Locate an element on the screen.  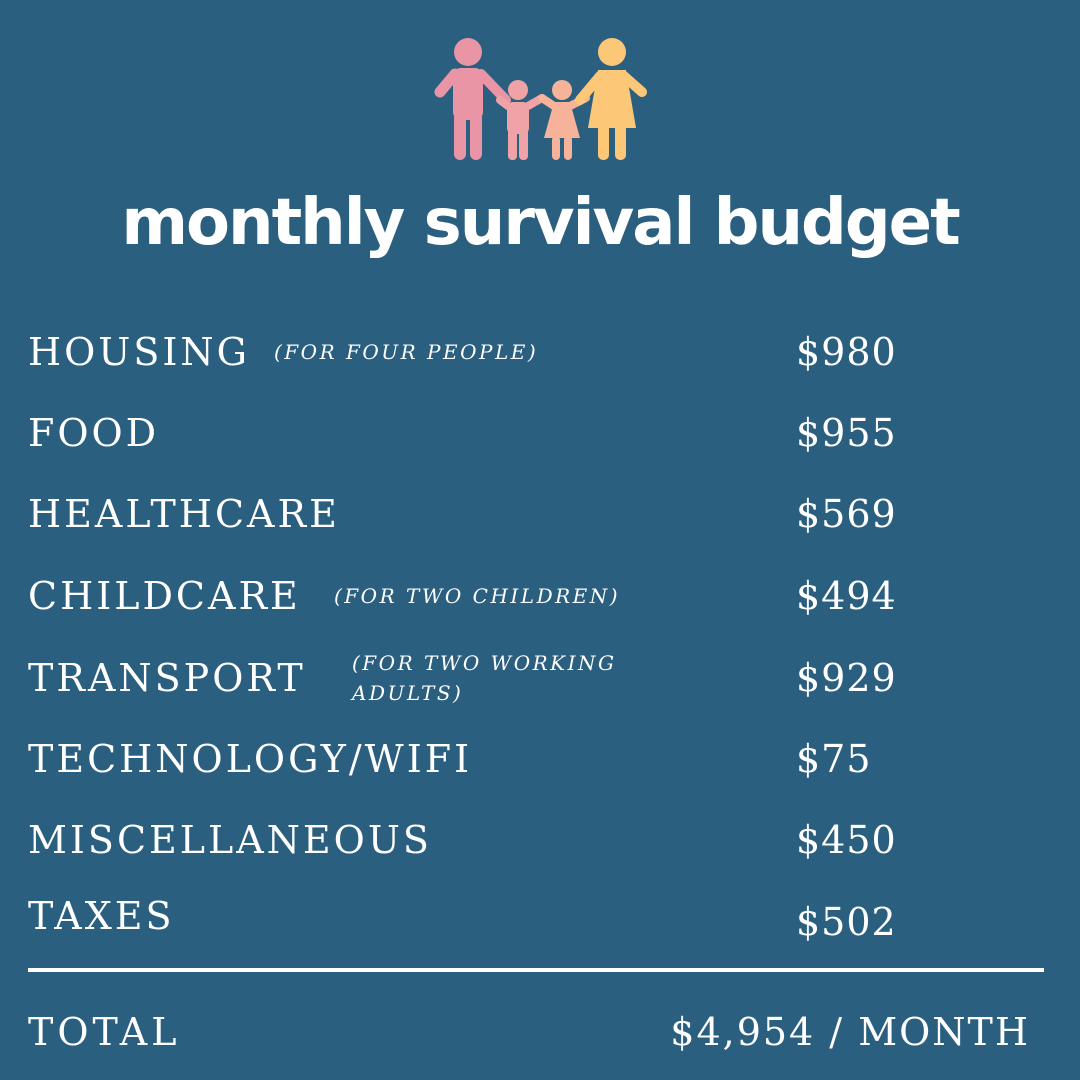
row-label: TAXES is located at coordinates (101, 916).